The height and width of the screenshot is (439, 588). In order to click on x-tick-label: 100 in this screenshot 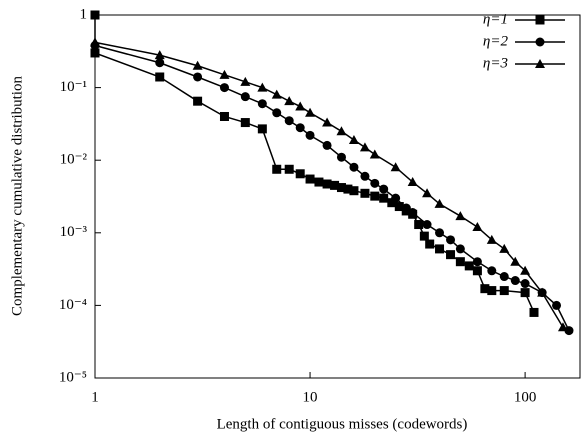, I will do `click(525, 397)`.